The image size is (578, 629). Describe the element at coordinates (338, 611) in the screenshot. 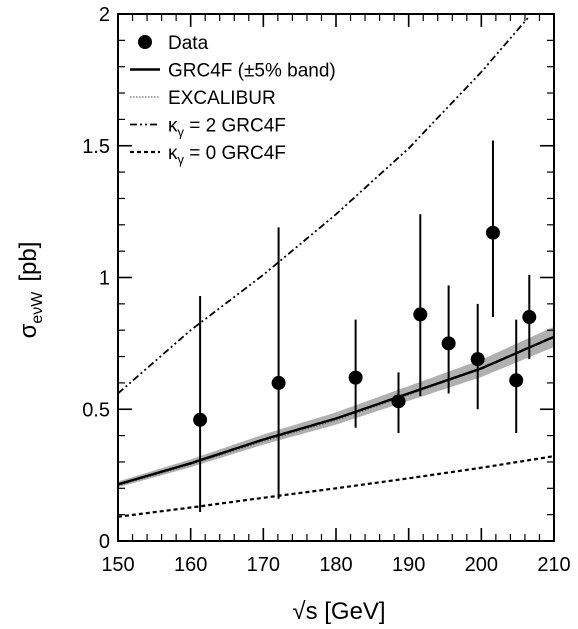

I see `x-axis-label: √s [GeV]` at that location.